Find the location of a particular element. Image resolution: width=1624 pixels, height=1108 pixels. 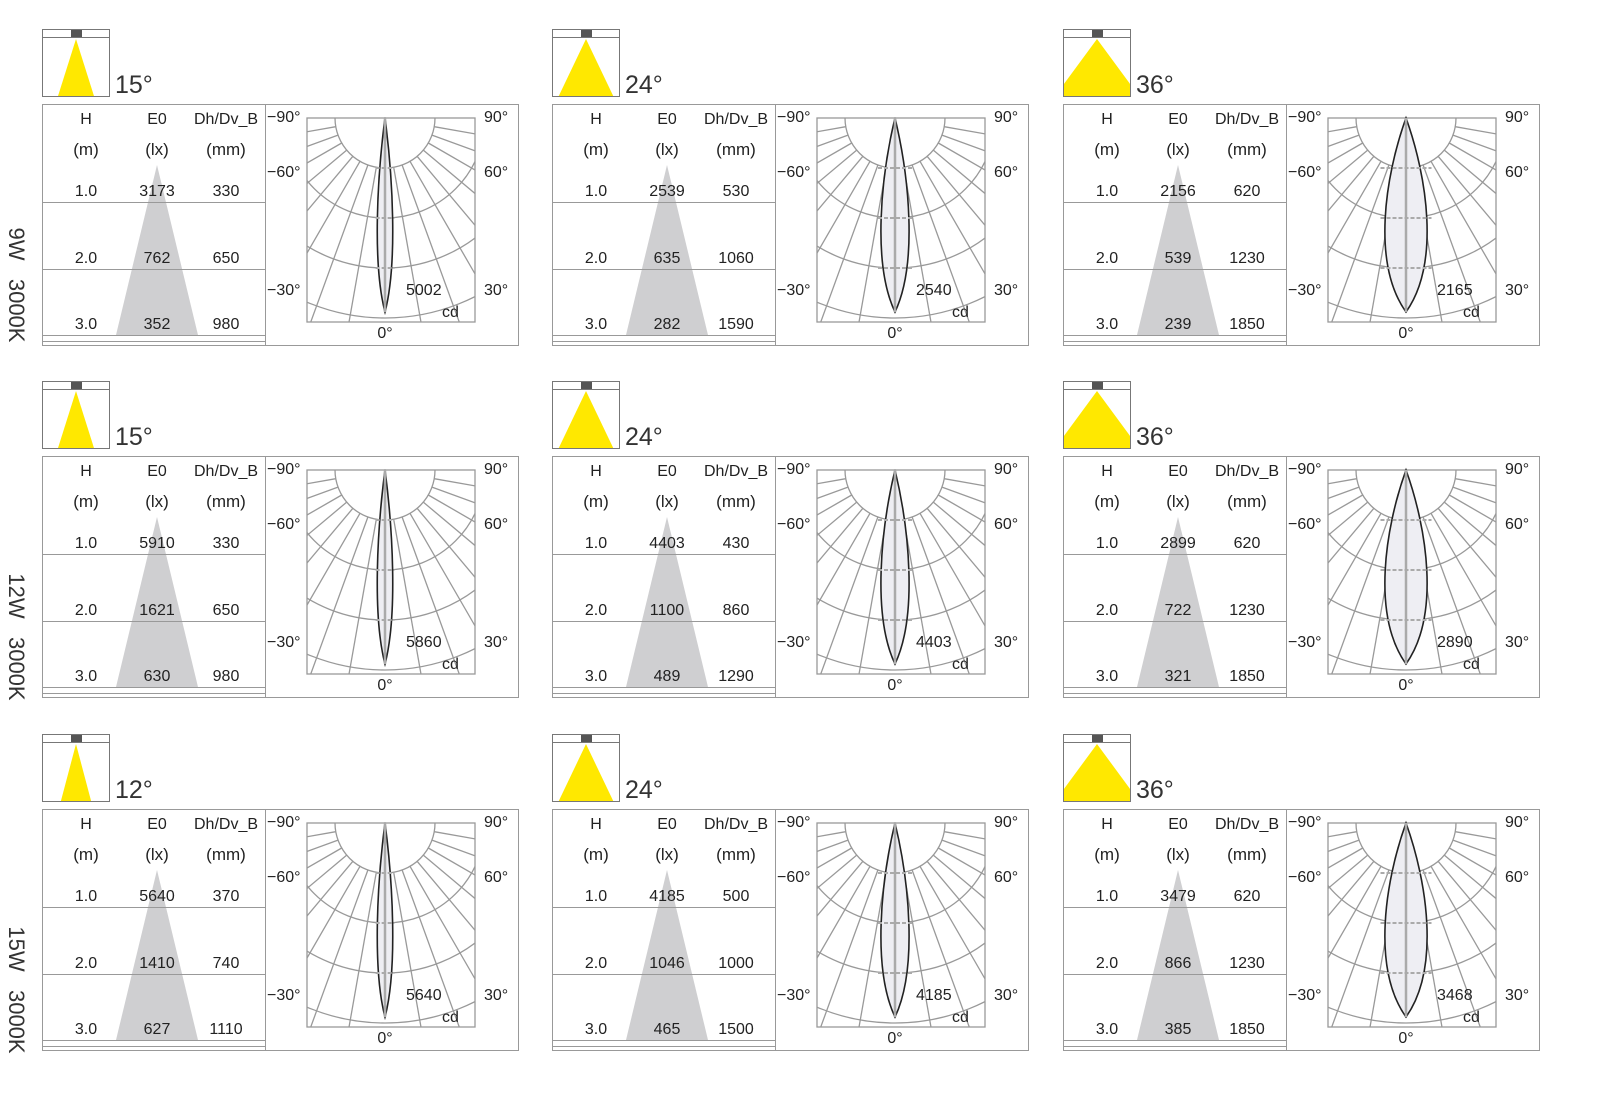

diameter-value: 530 is located at coordinates (736, 191).